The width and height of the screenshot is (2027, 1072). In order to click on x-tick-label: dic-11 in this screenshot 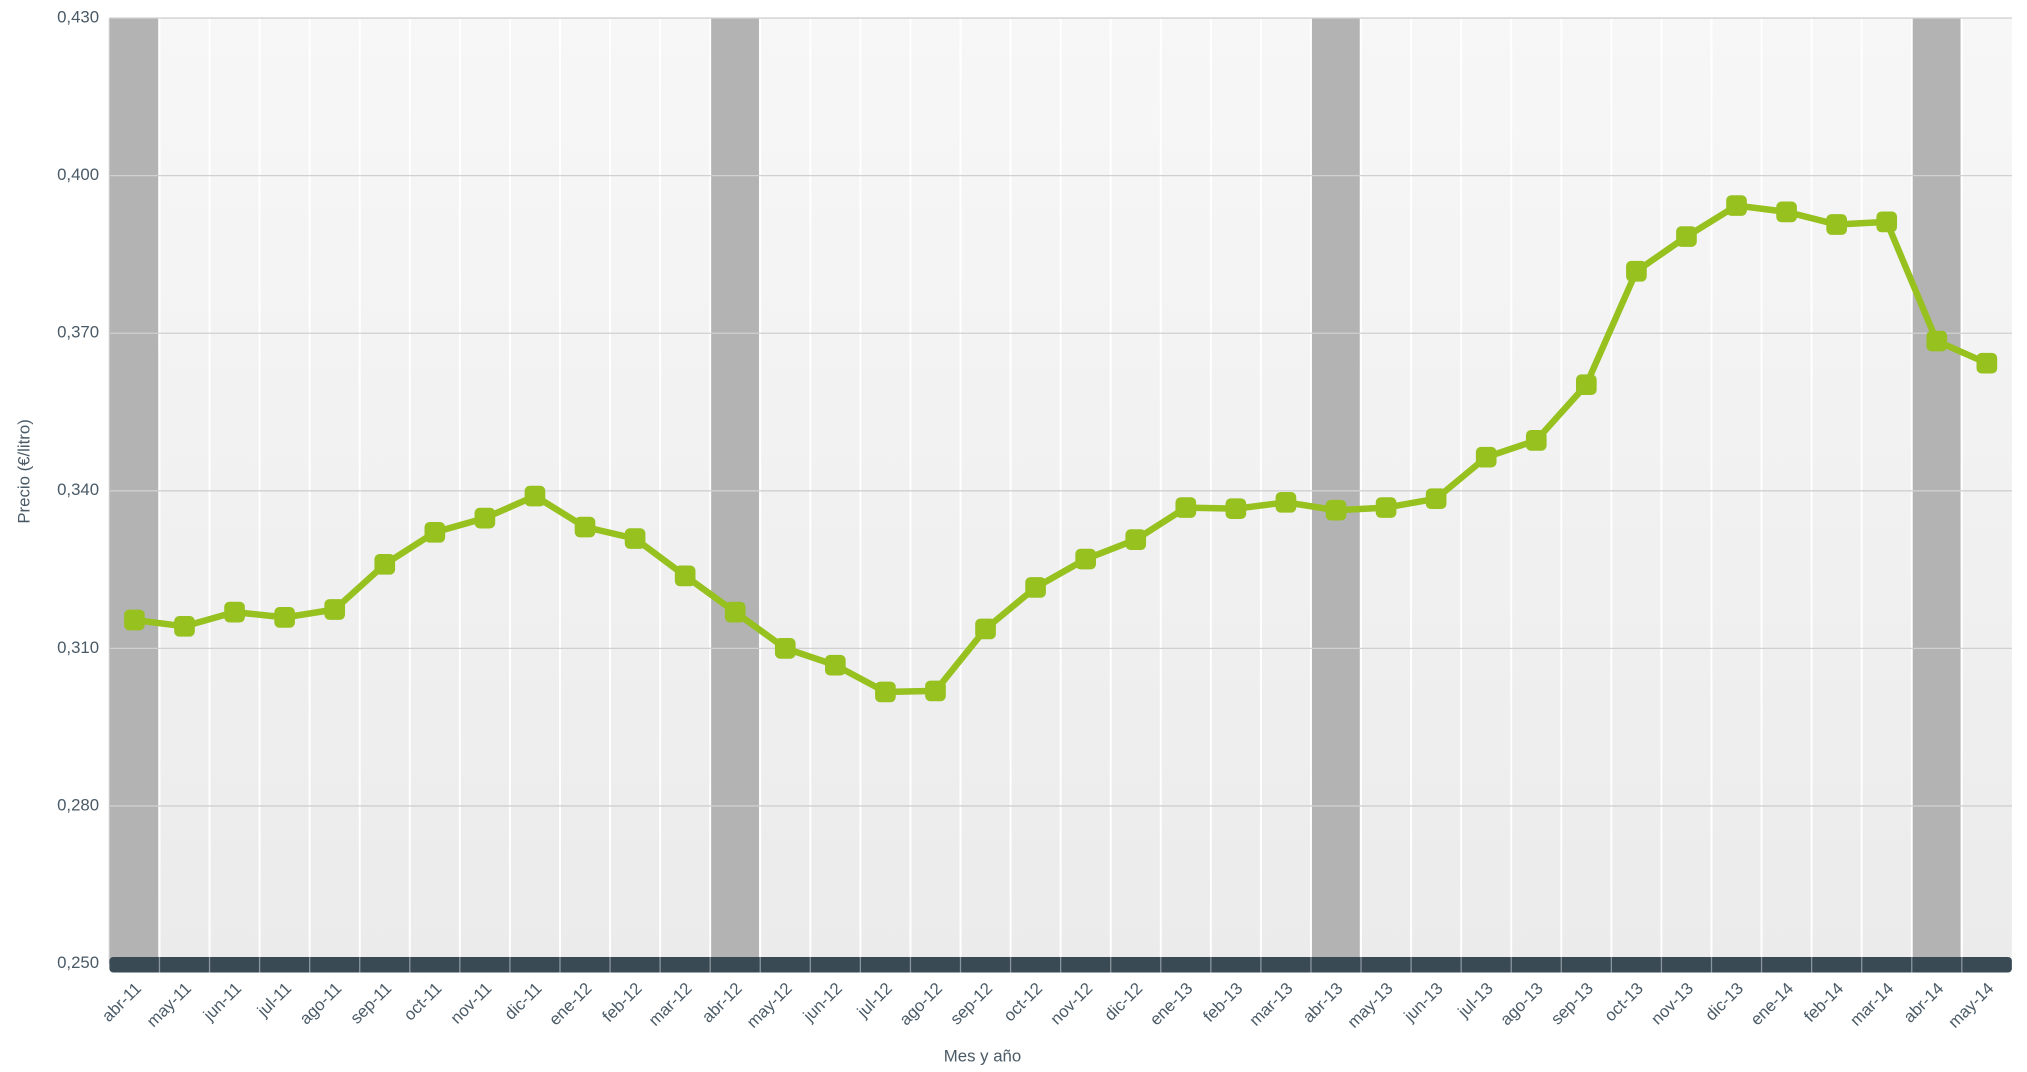, I will do `click(523, 1001)`.